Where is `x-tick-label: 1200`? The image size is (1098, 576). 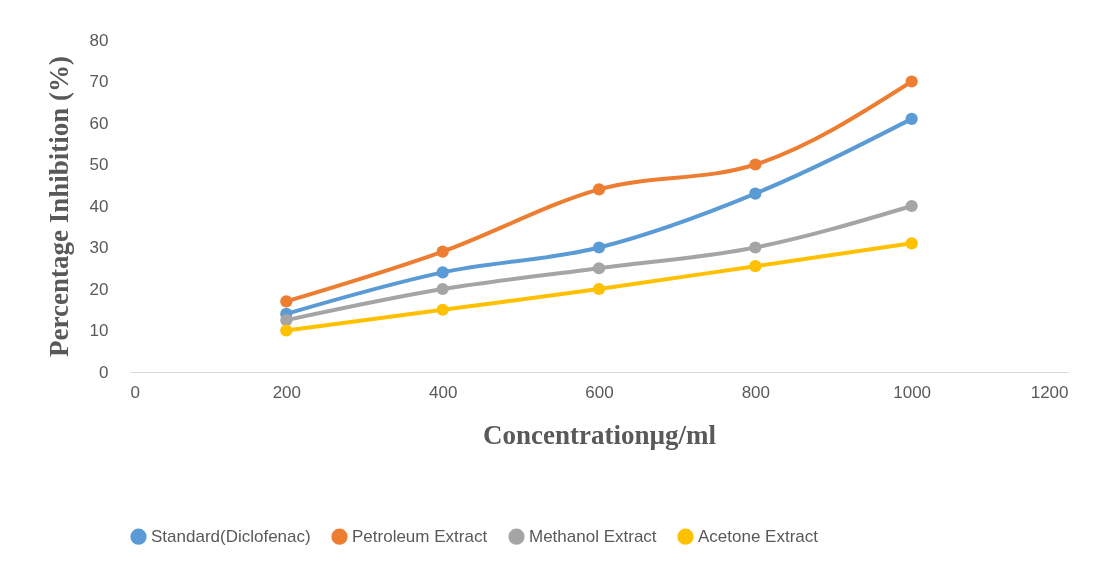
x-tick-label: 1200 is located at coordinates (1049, 392).